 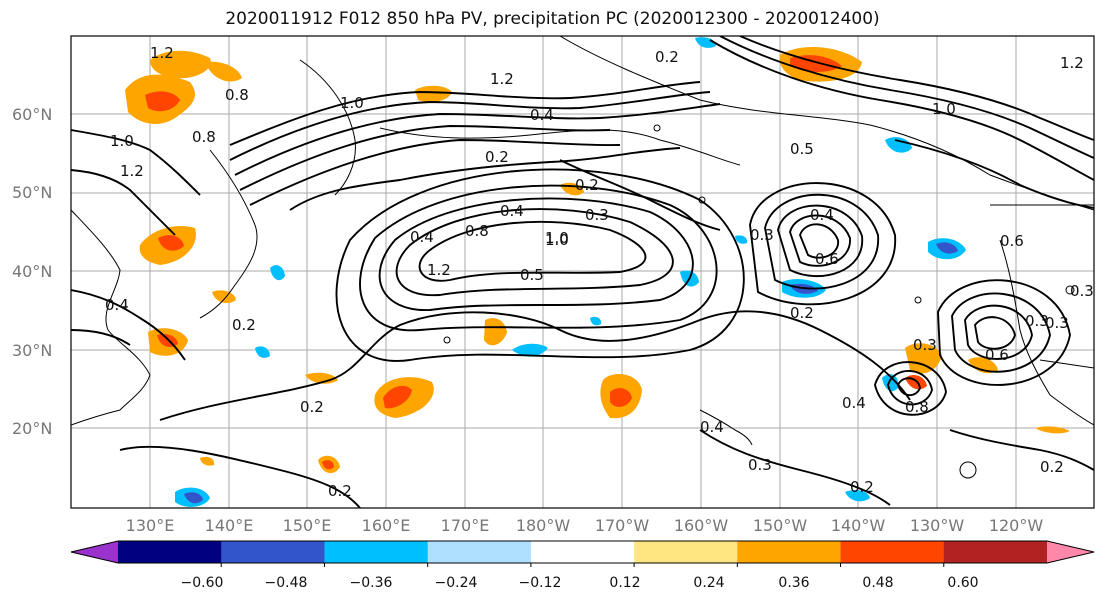 What do you see at coordinates (228, 234) in the screenshot?
I see `coastline-japan` at bounding box center [228, 234].